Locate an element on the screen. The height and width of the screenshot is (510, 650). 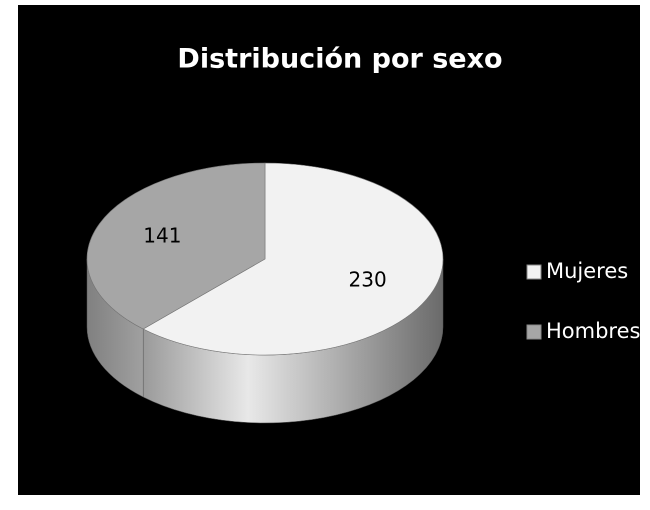
data-label: 141 is located at coordinates (162, 236).